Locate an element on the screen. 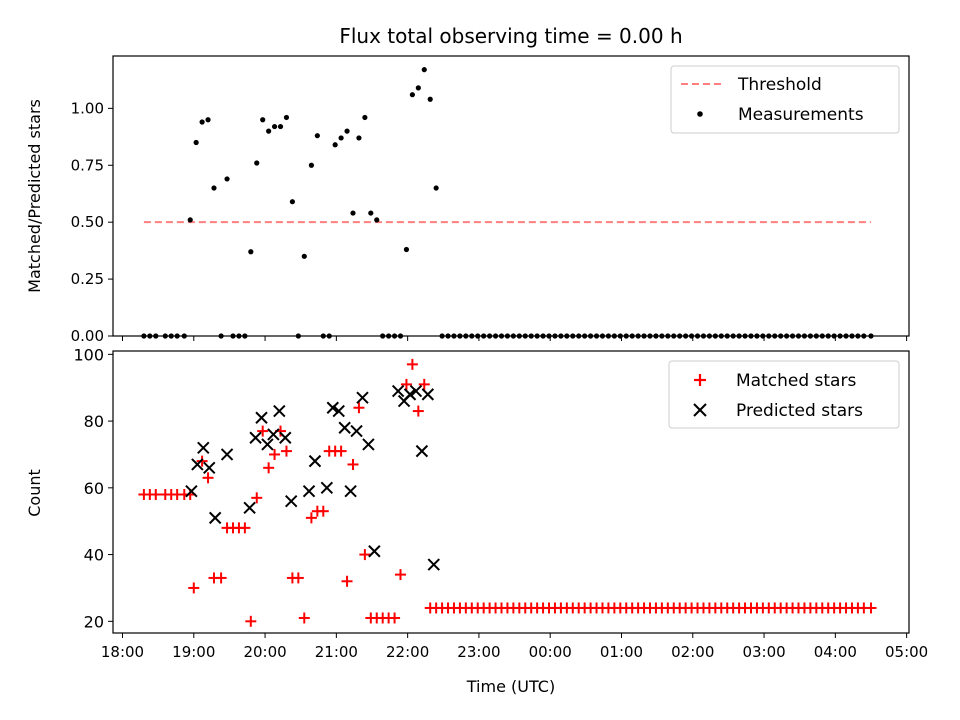 The image size is (960, 720). legend-measurements-label: Measurements is located at coordinates (801, 115).